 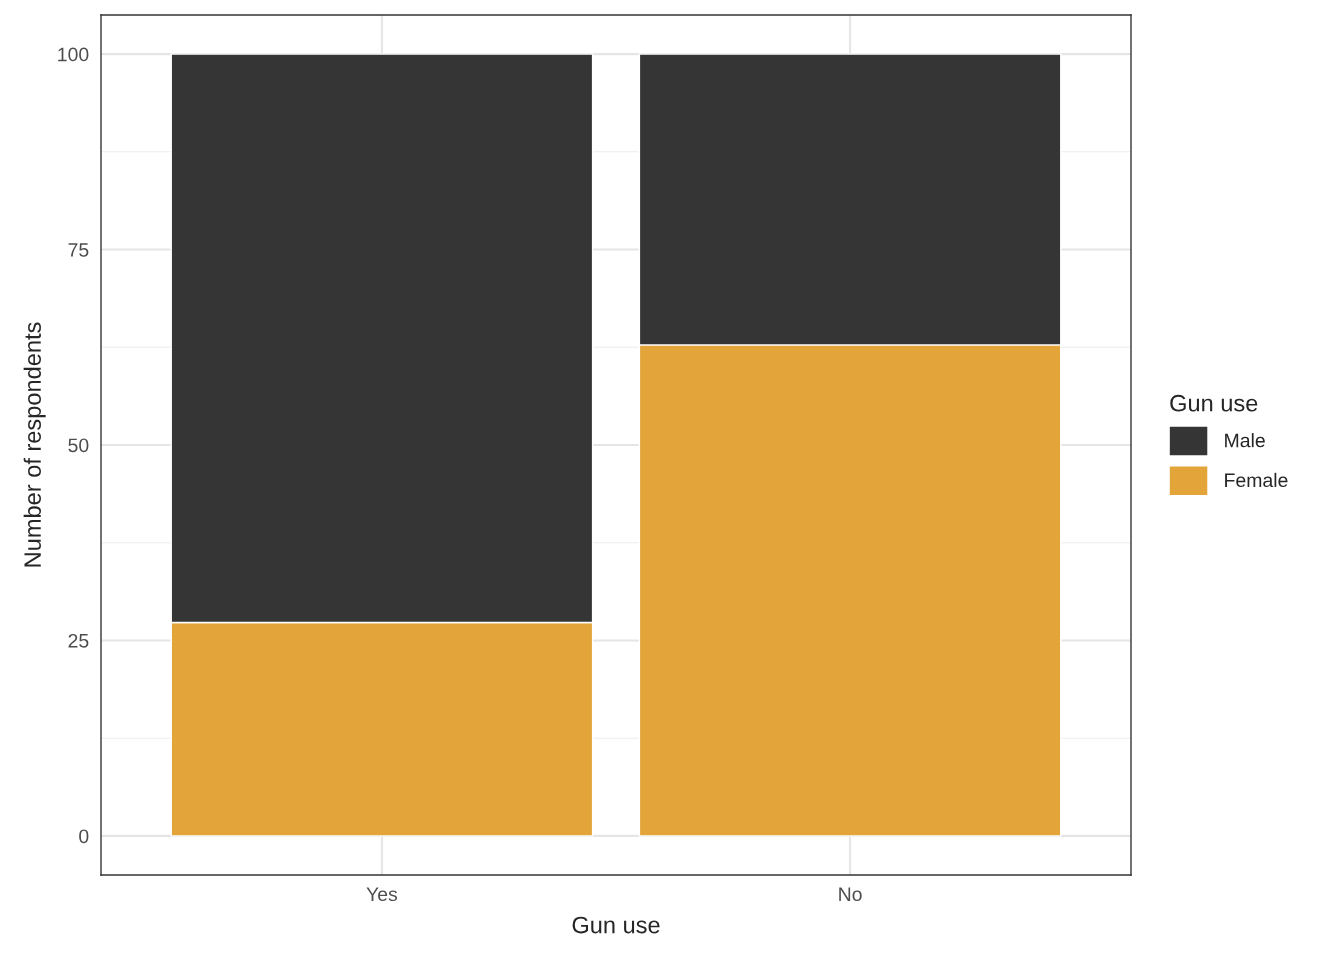 I want to click on y-tick-label: 50, so click(x=78, y=445).